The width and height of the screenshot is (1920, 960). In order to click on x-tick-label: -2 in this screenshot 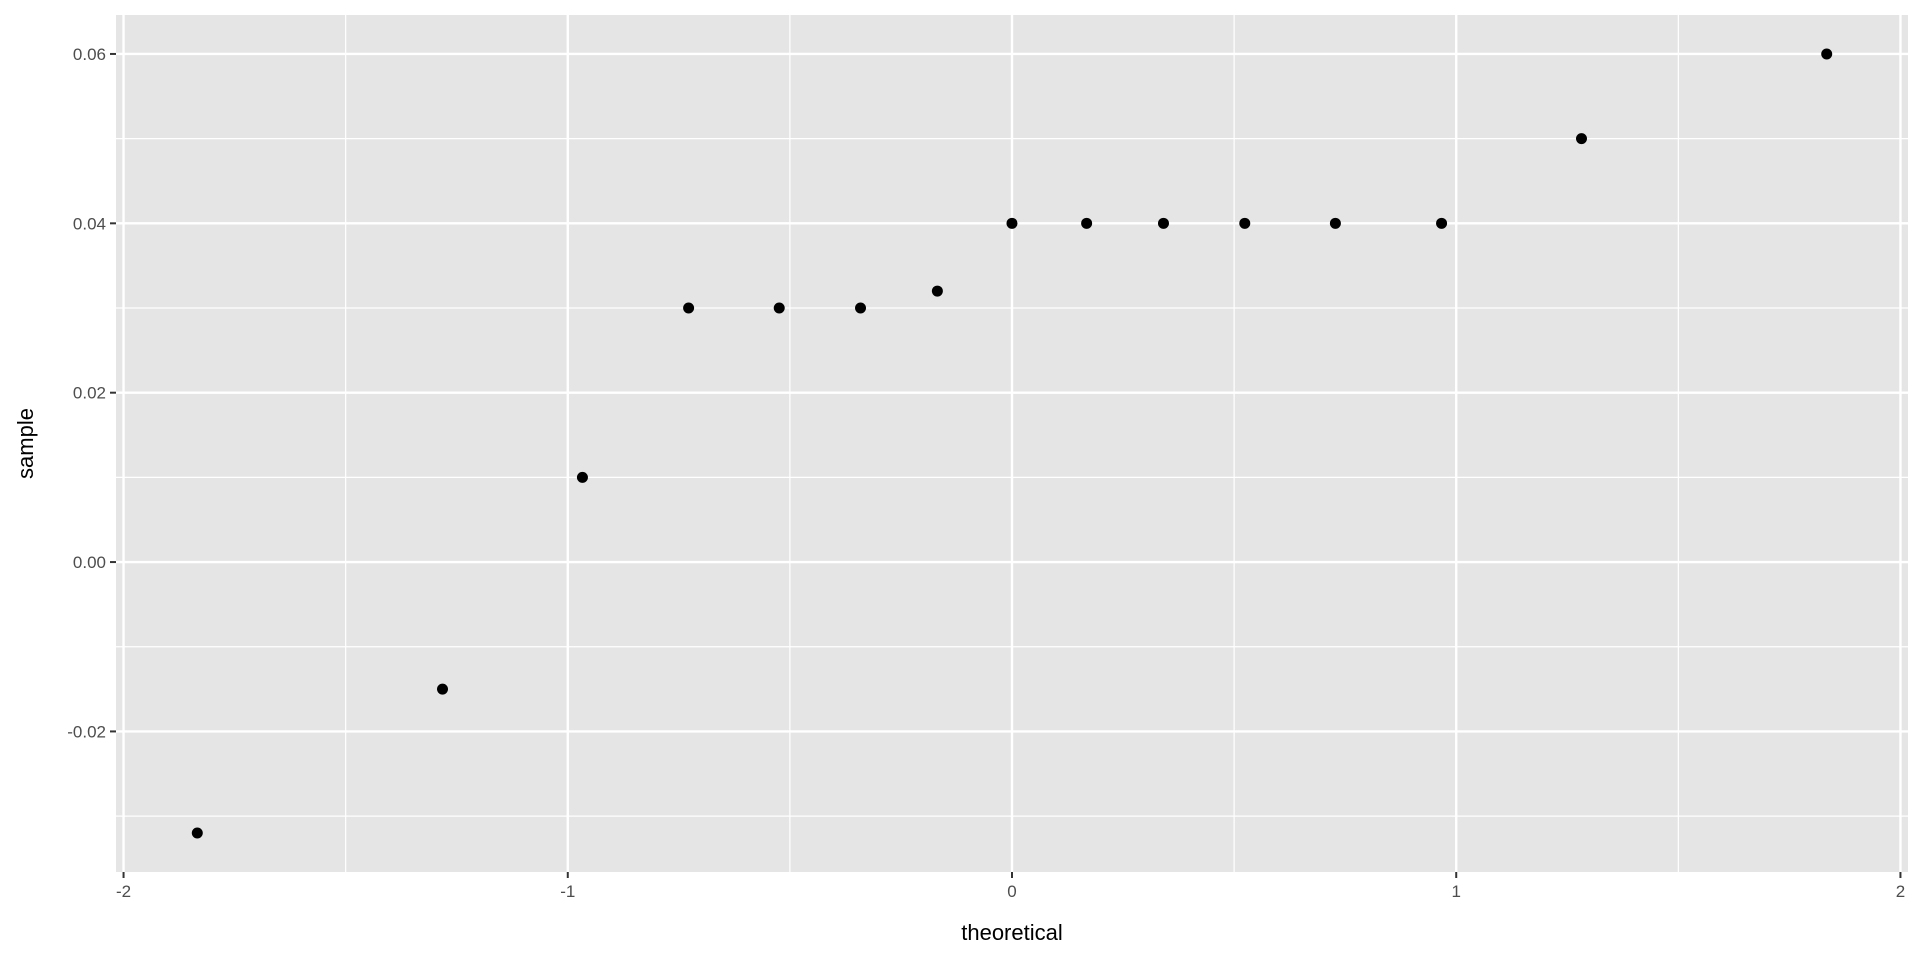, I will do `click(123, 891)`.